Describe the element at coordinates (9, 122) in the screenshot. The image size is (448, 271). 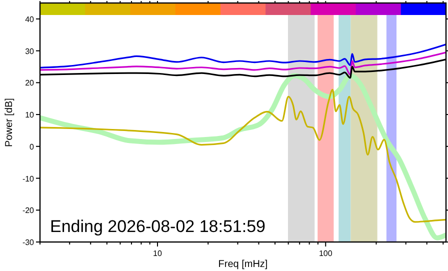
I see `y-axis-title: Power [dB]` at that location.